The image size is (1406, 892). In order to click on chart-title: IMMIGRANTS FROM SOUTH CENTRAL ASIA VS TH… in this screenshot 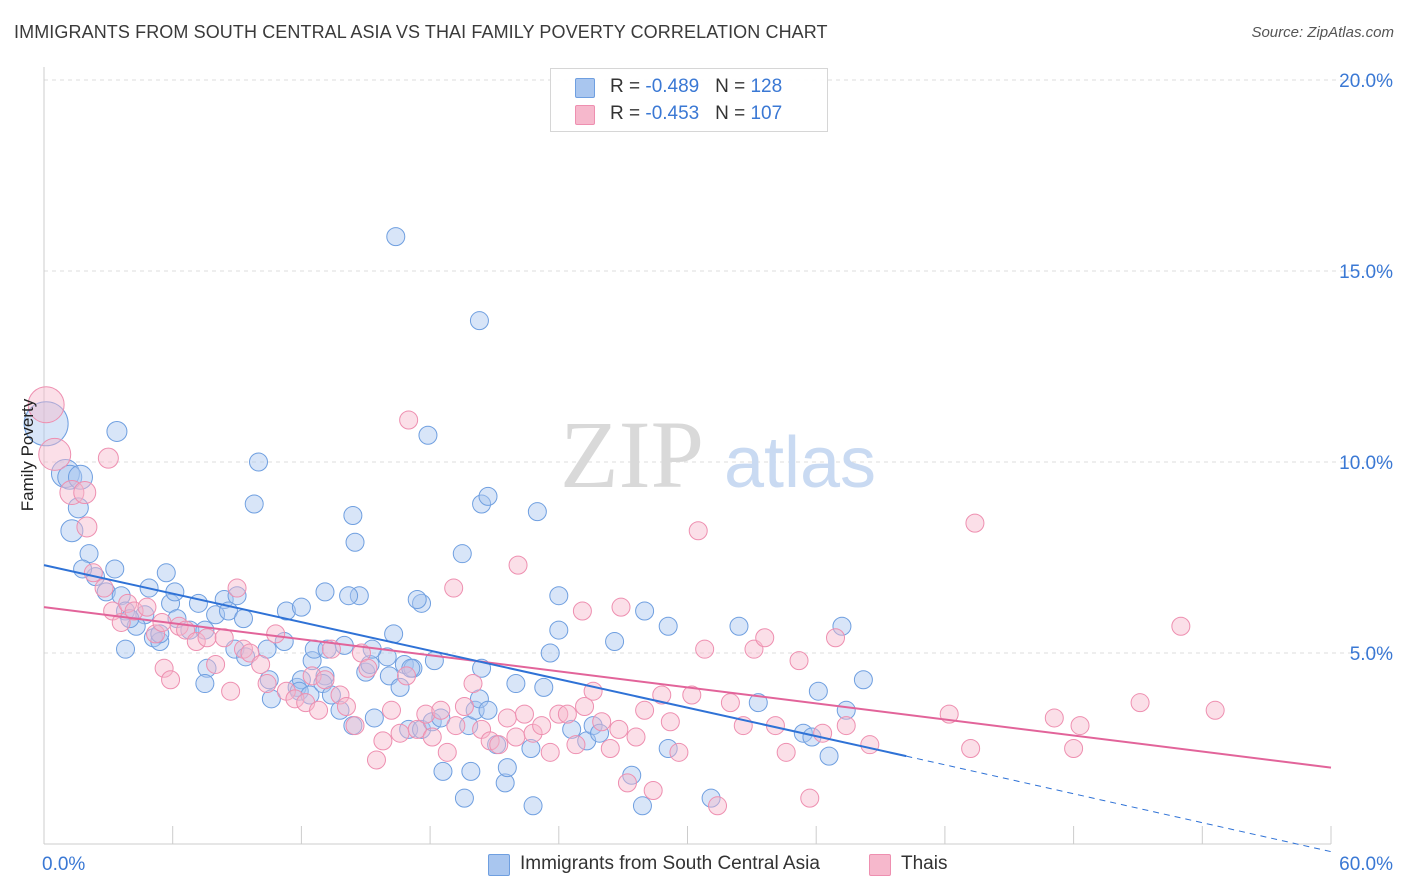, I will do `click(421, 32)`.